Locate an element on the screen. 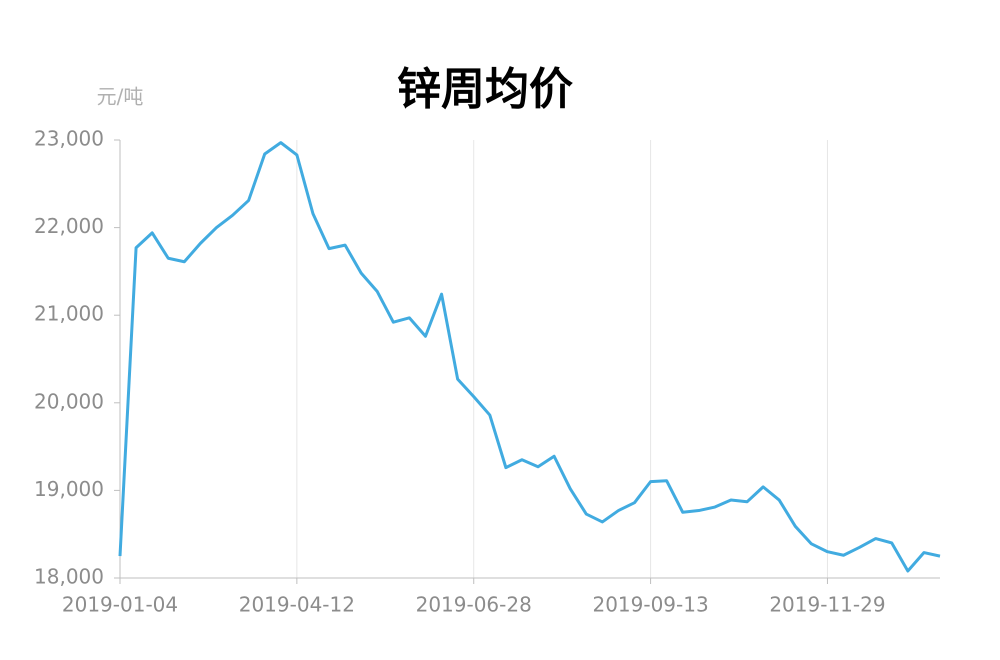  y-tick-label: 21,000 is located at coordinates (69, 314).